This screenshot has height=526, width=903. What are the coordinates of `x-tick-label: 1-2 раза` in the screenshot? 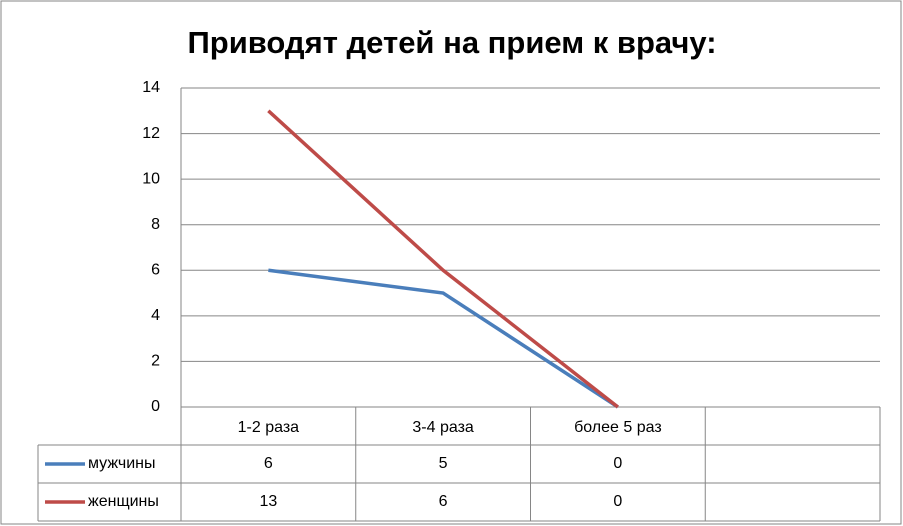 It's located at (269, 427).